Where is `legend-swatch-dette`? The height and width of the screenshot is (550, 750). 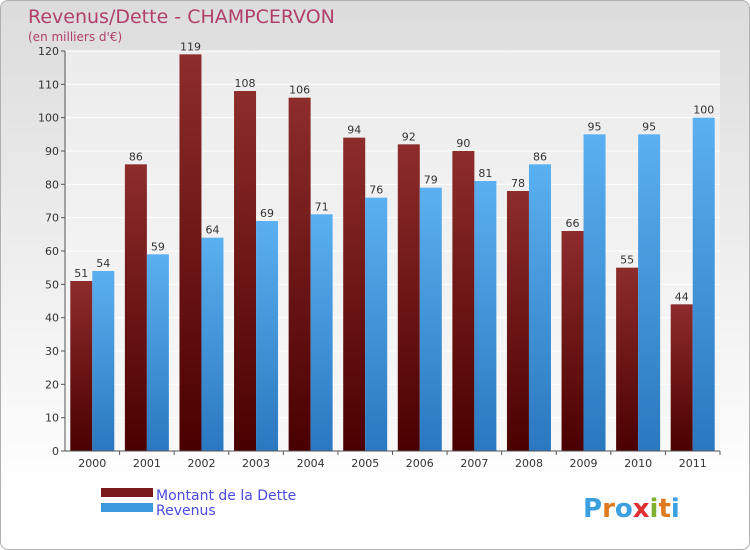 legend-swatch-dette is located at coordinates (127, 492).